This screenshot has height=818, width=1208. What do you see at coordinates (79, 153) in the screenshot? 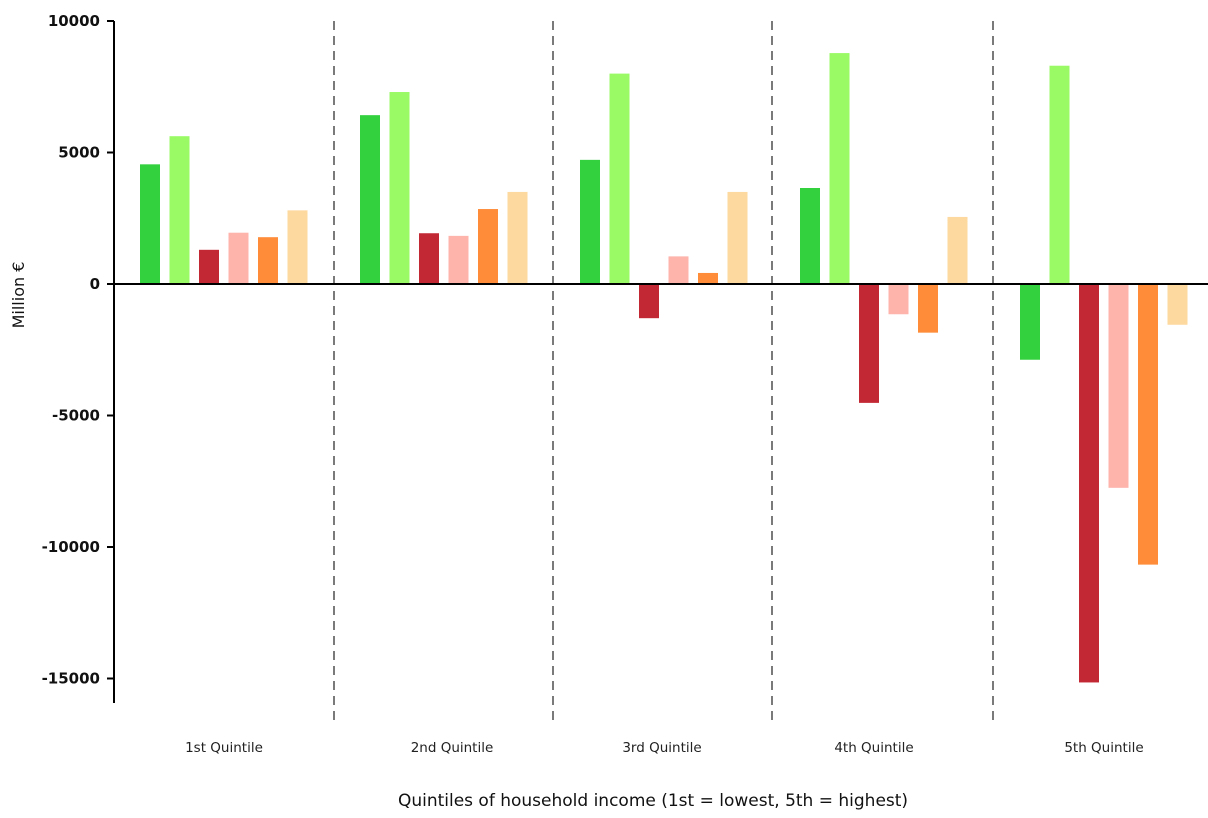
I see `y-tick-label: 5000` at bounding box center [79, 153].